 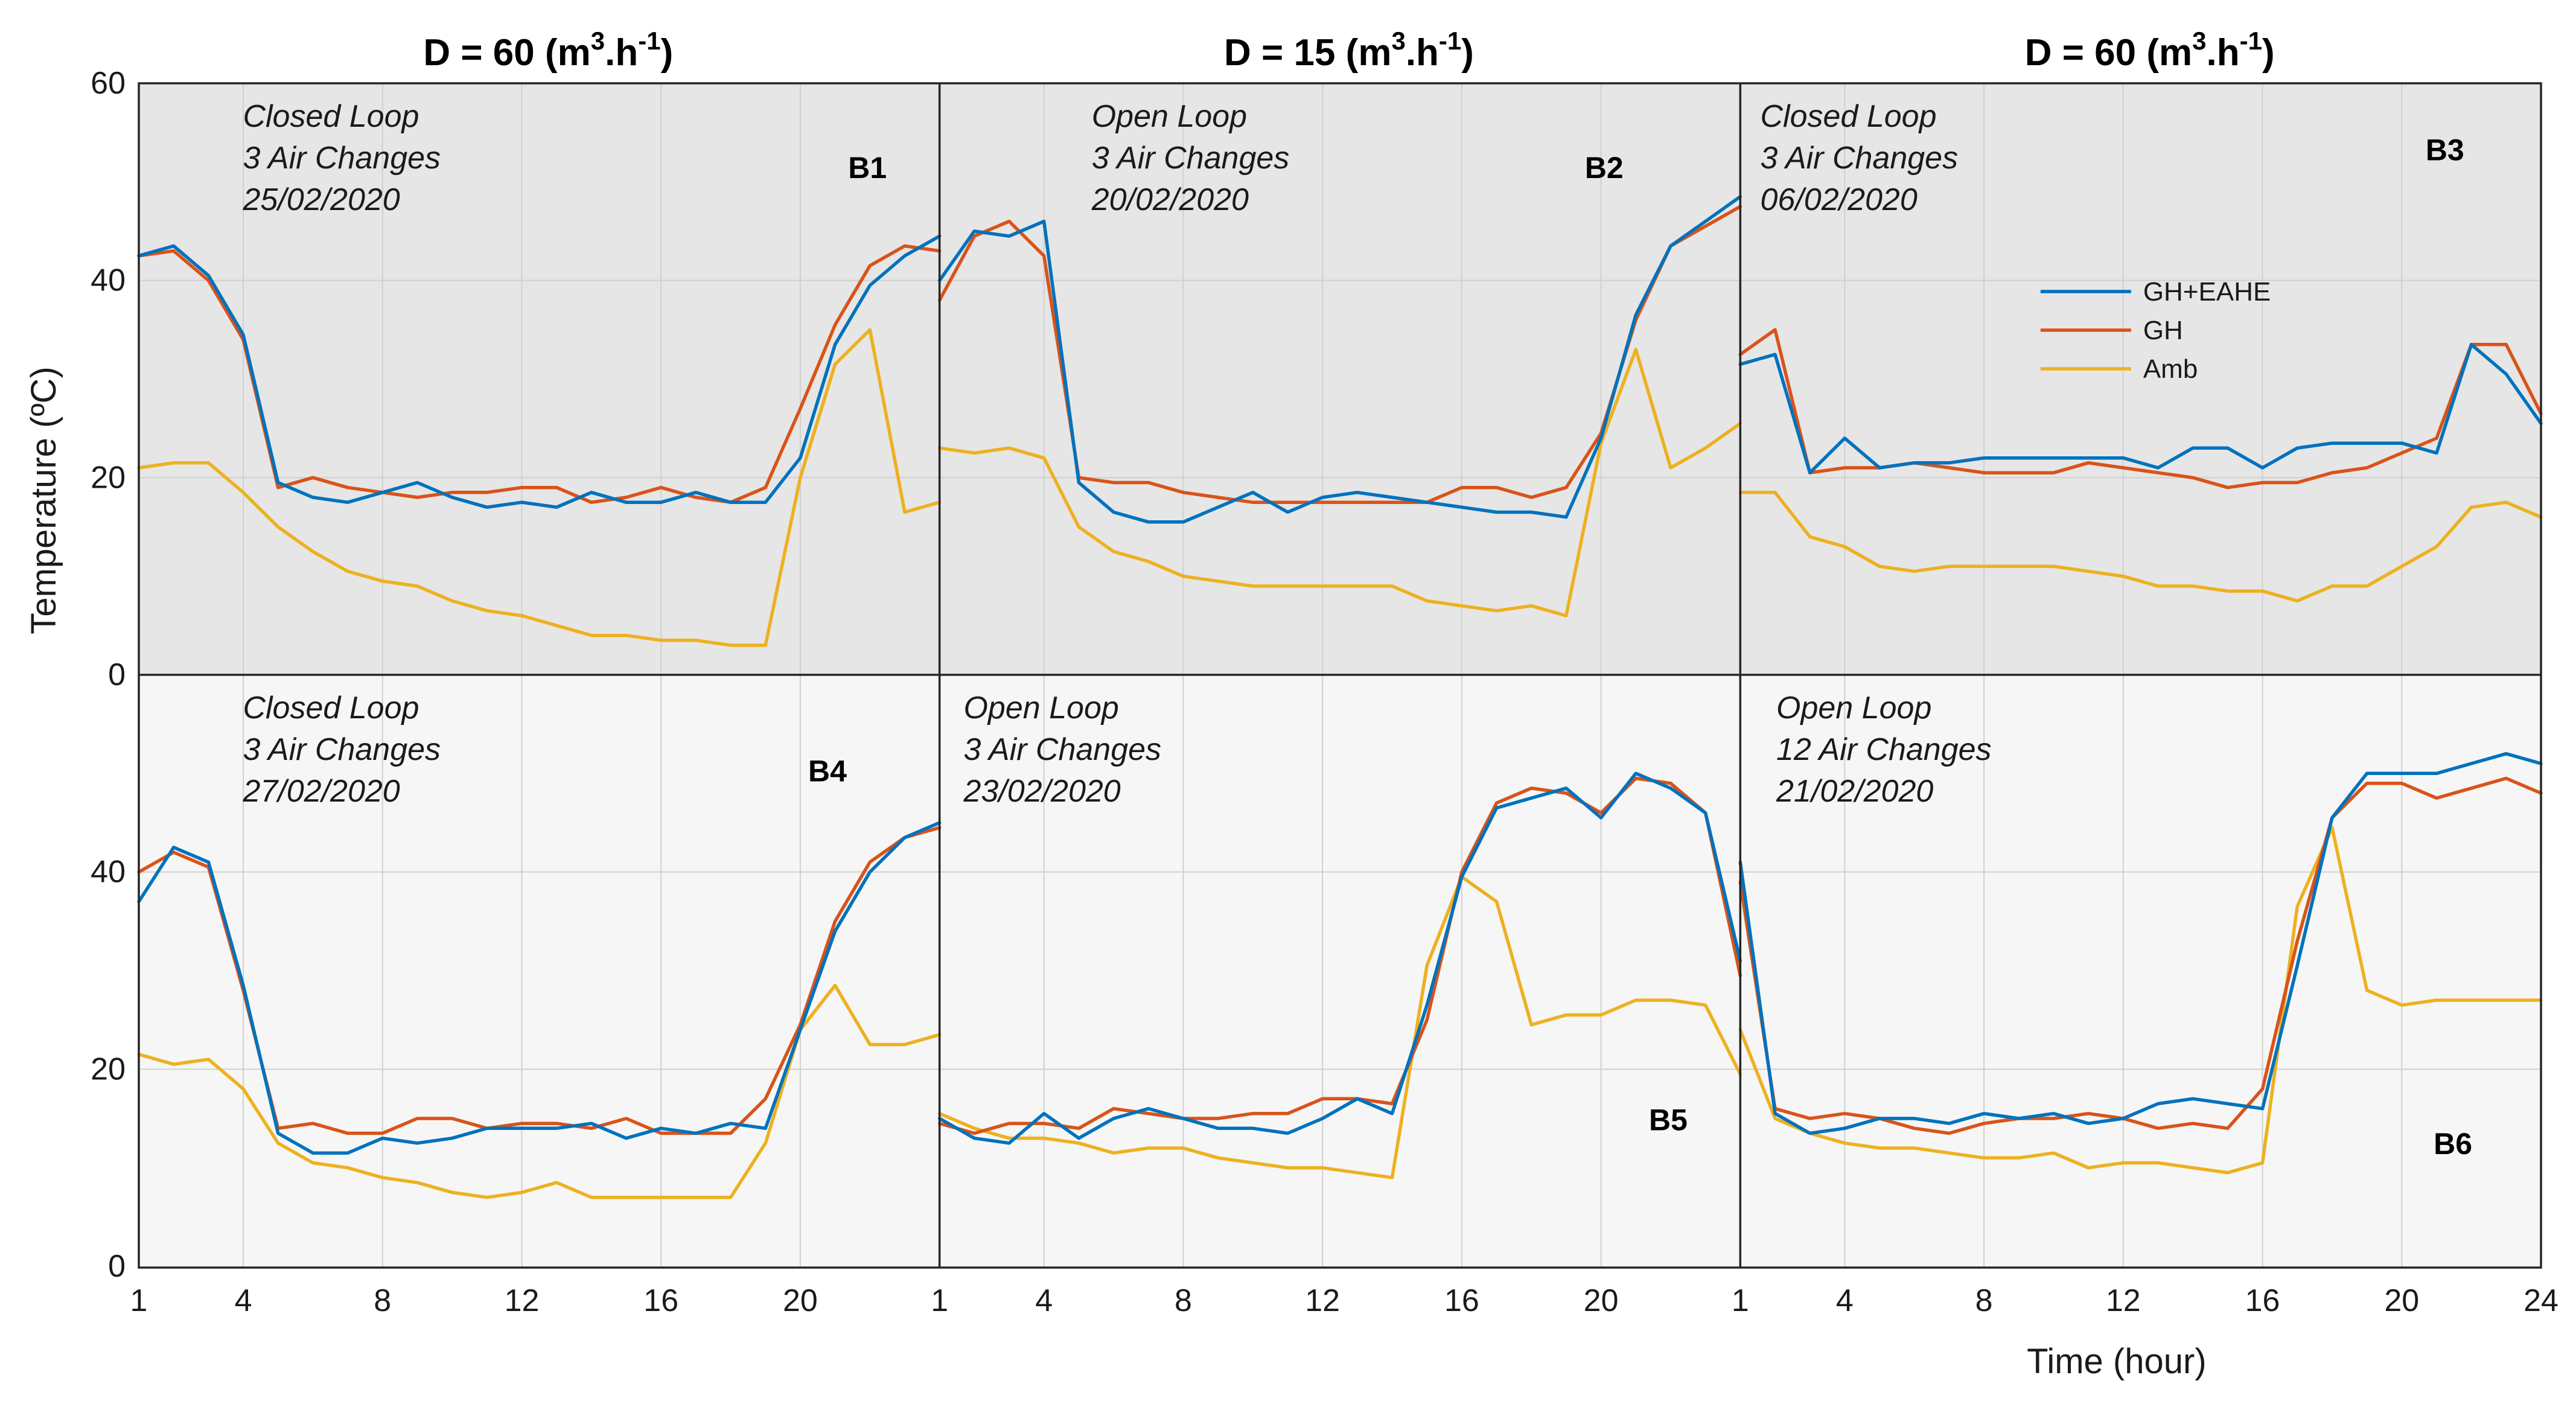 I want to click on series-line-b1-gh-eahe, so click(x=539, y=371).